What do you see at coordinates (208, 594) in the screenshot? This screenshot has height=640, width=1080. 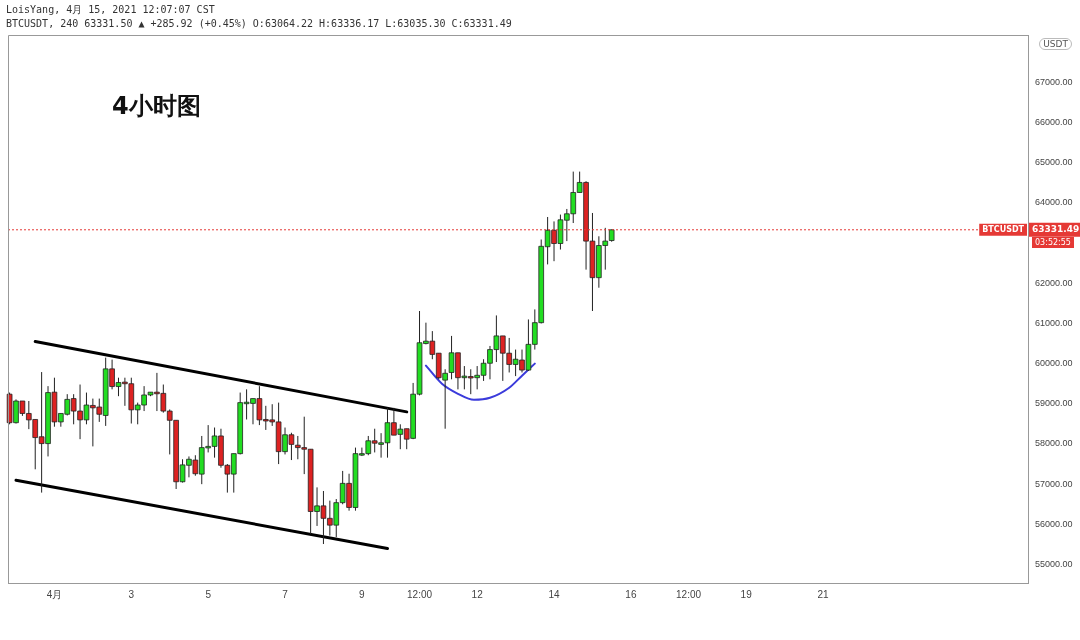 I see `x-tick-label: 5` at bounding box center [208, 594].